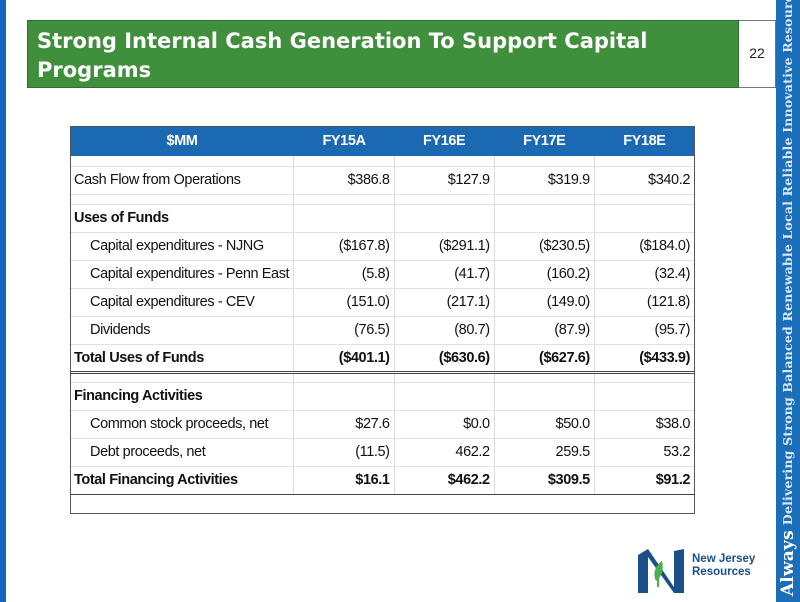 The image size is (800, 602). Describe the element at coordinates (645, 302) in the screenshot. I see `cell-value: (121.8)` at that location.